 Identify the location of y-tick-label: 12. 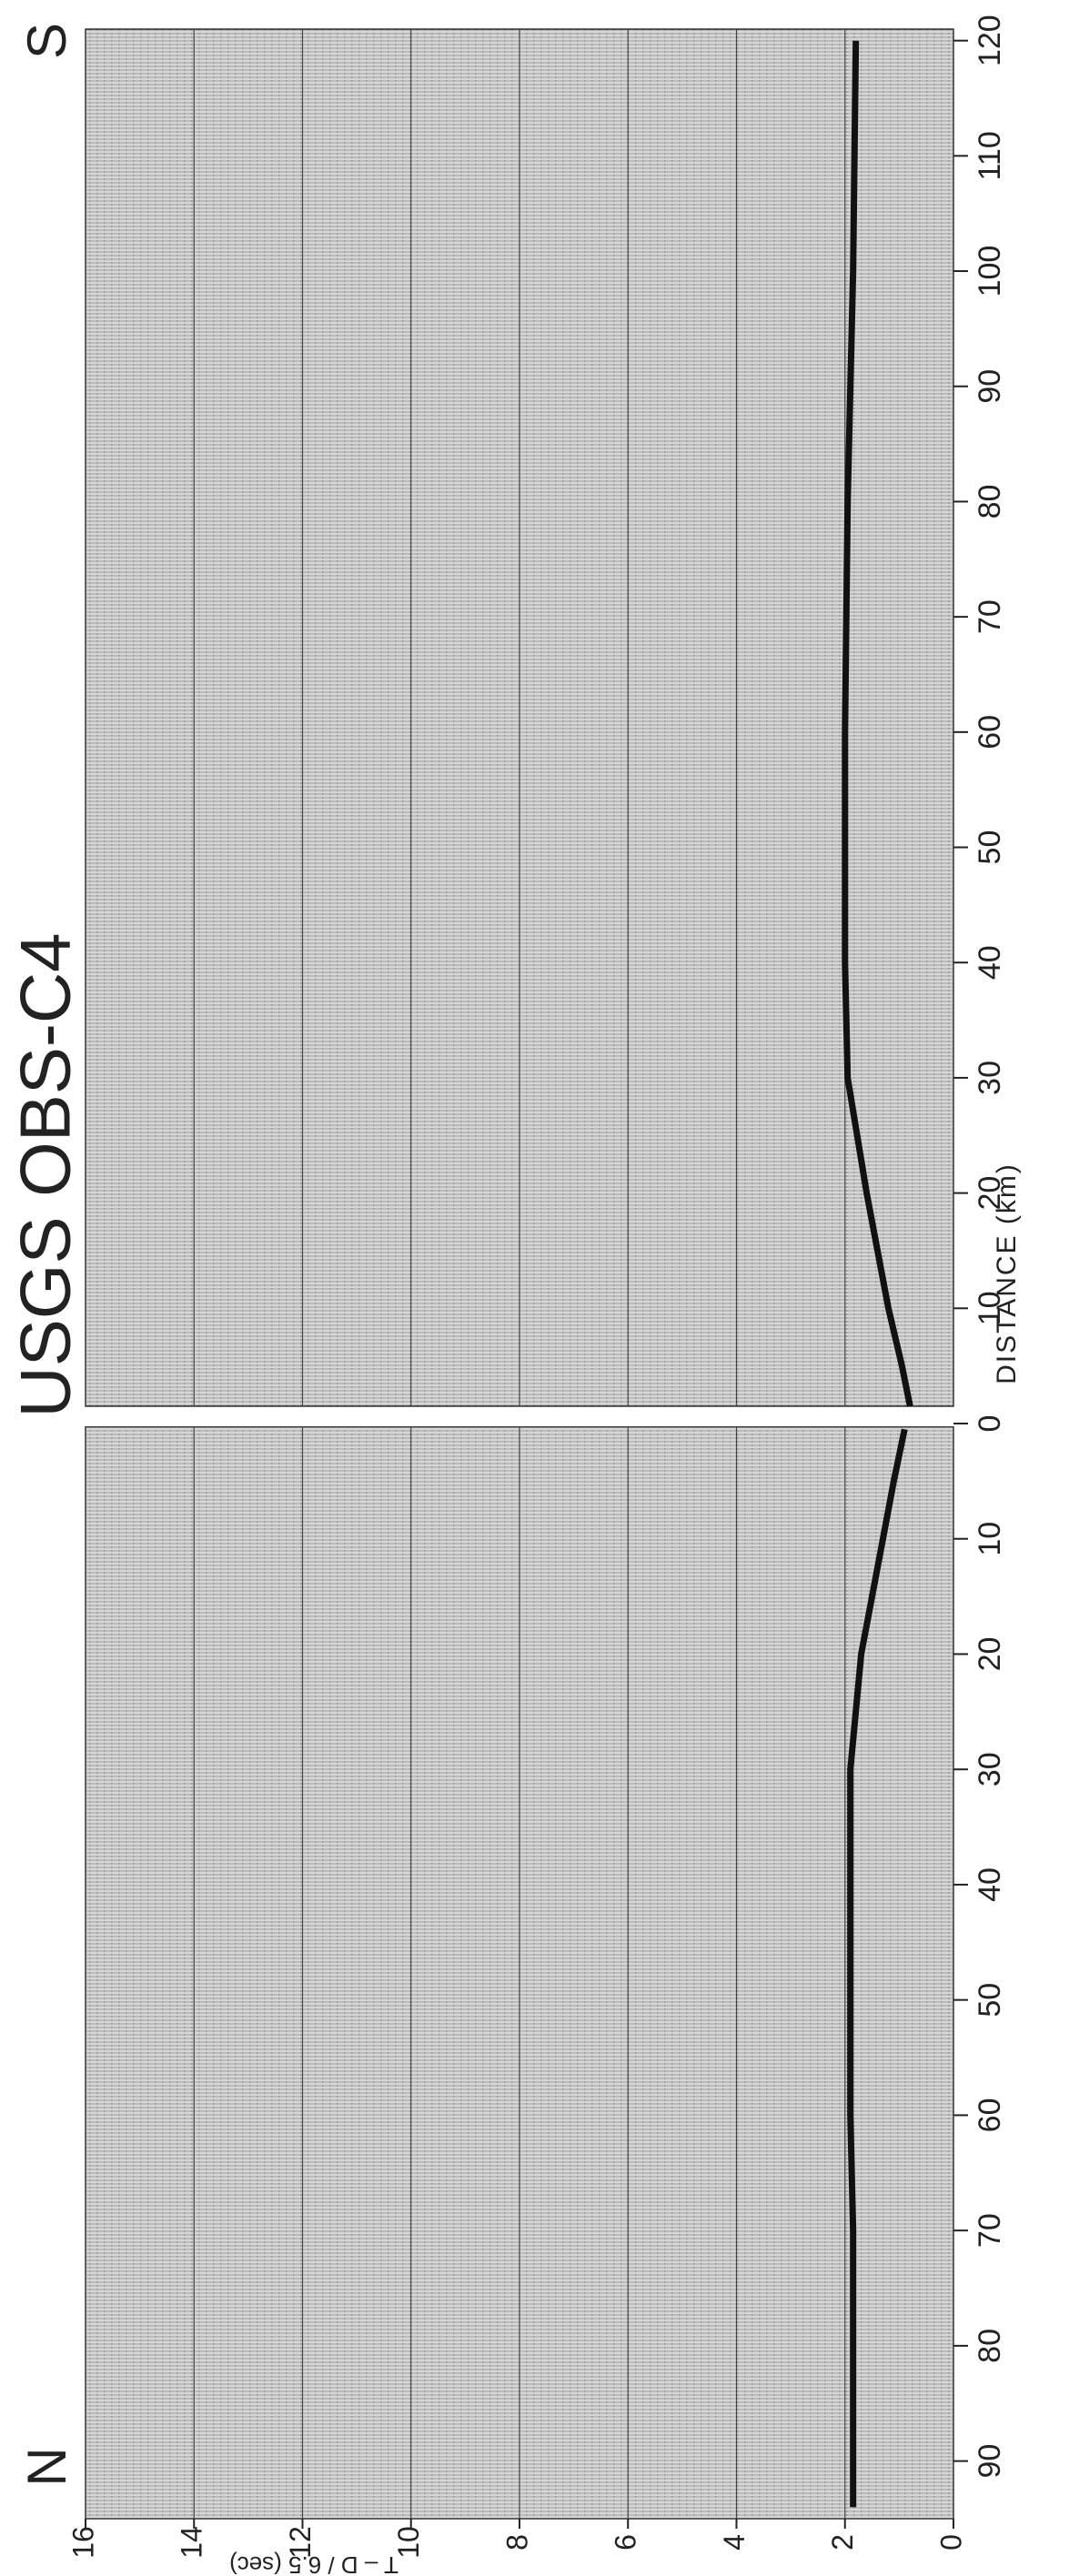
(301, 2542).